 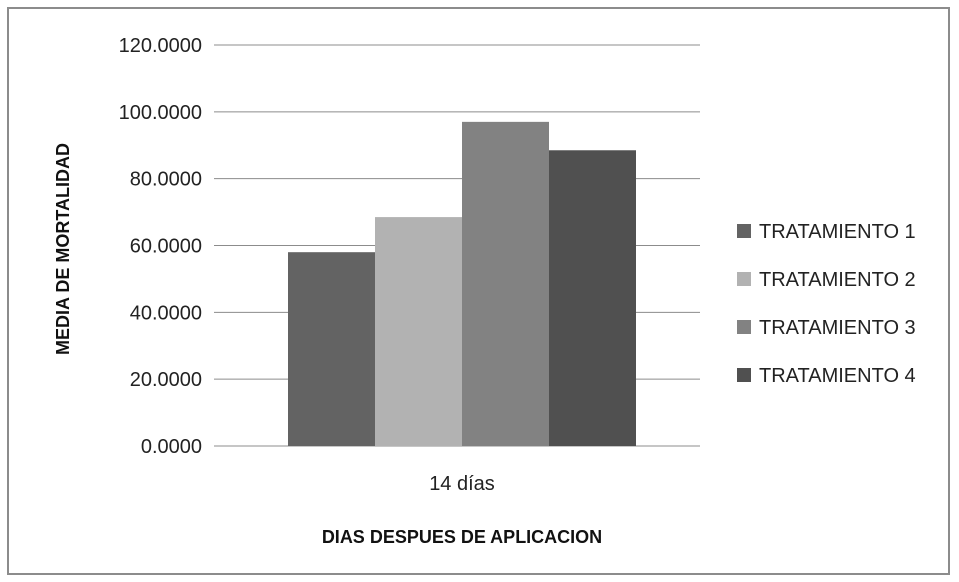 What do you see at coordinates (837, 376) in the screenshot?
I see `legend-label-4: TRATAMIENTO 4` at bounding box center [837, 376].